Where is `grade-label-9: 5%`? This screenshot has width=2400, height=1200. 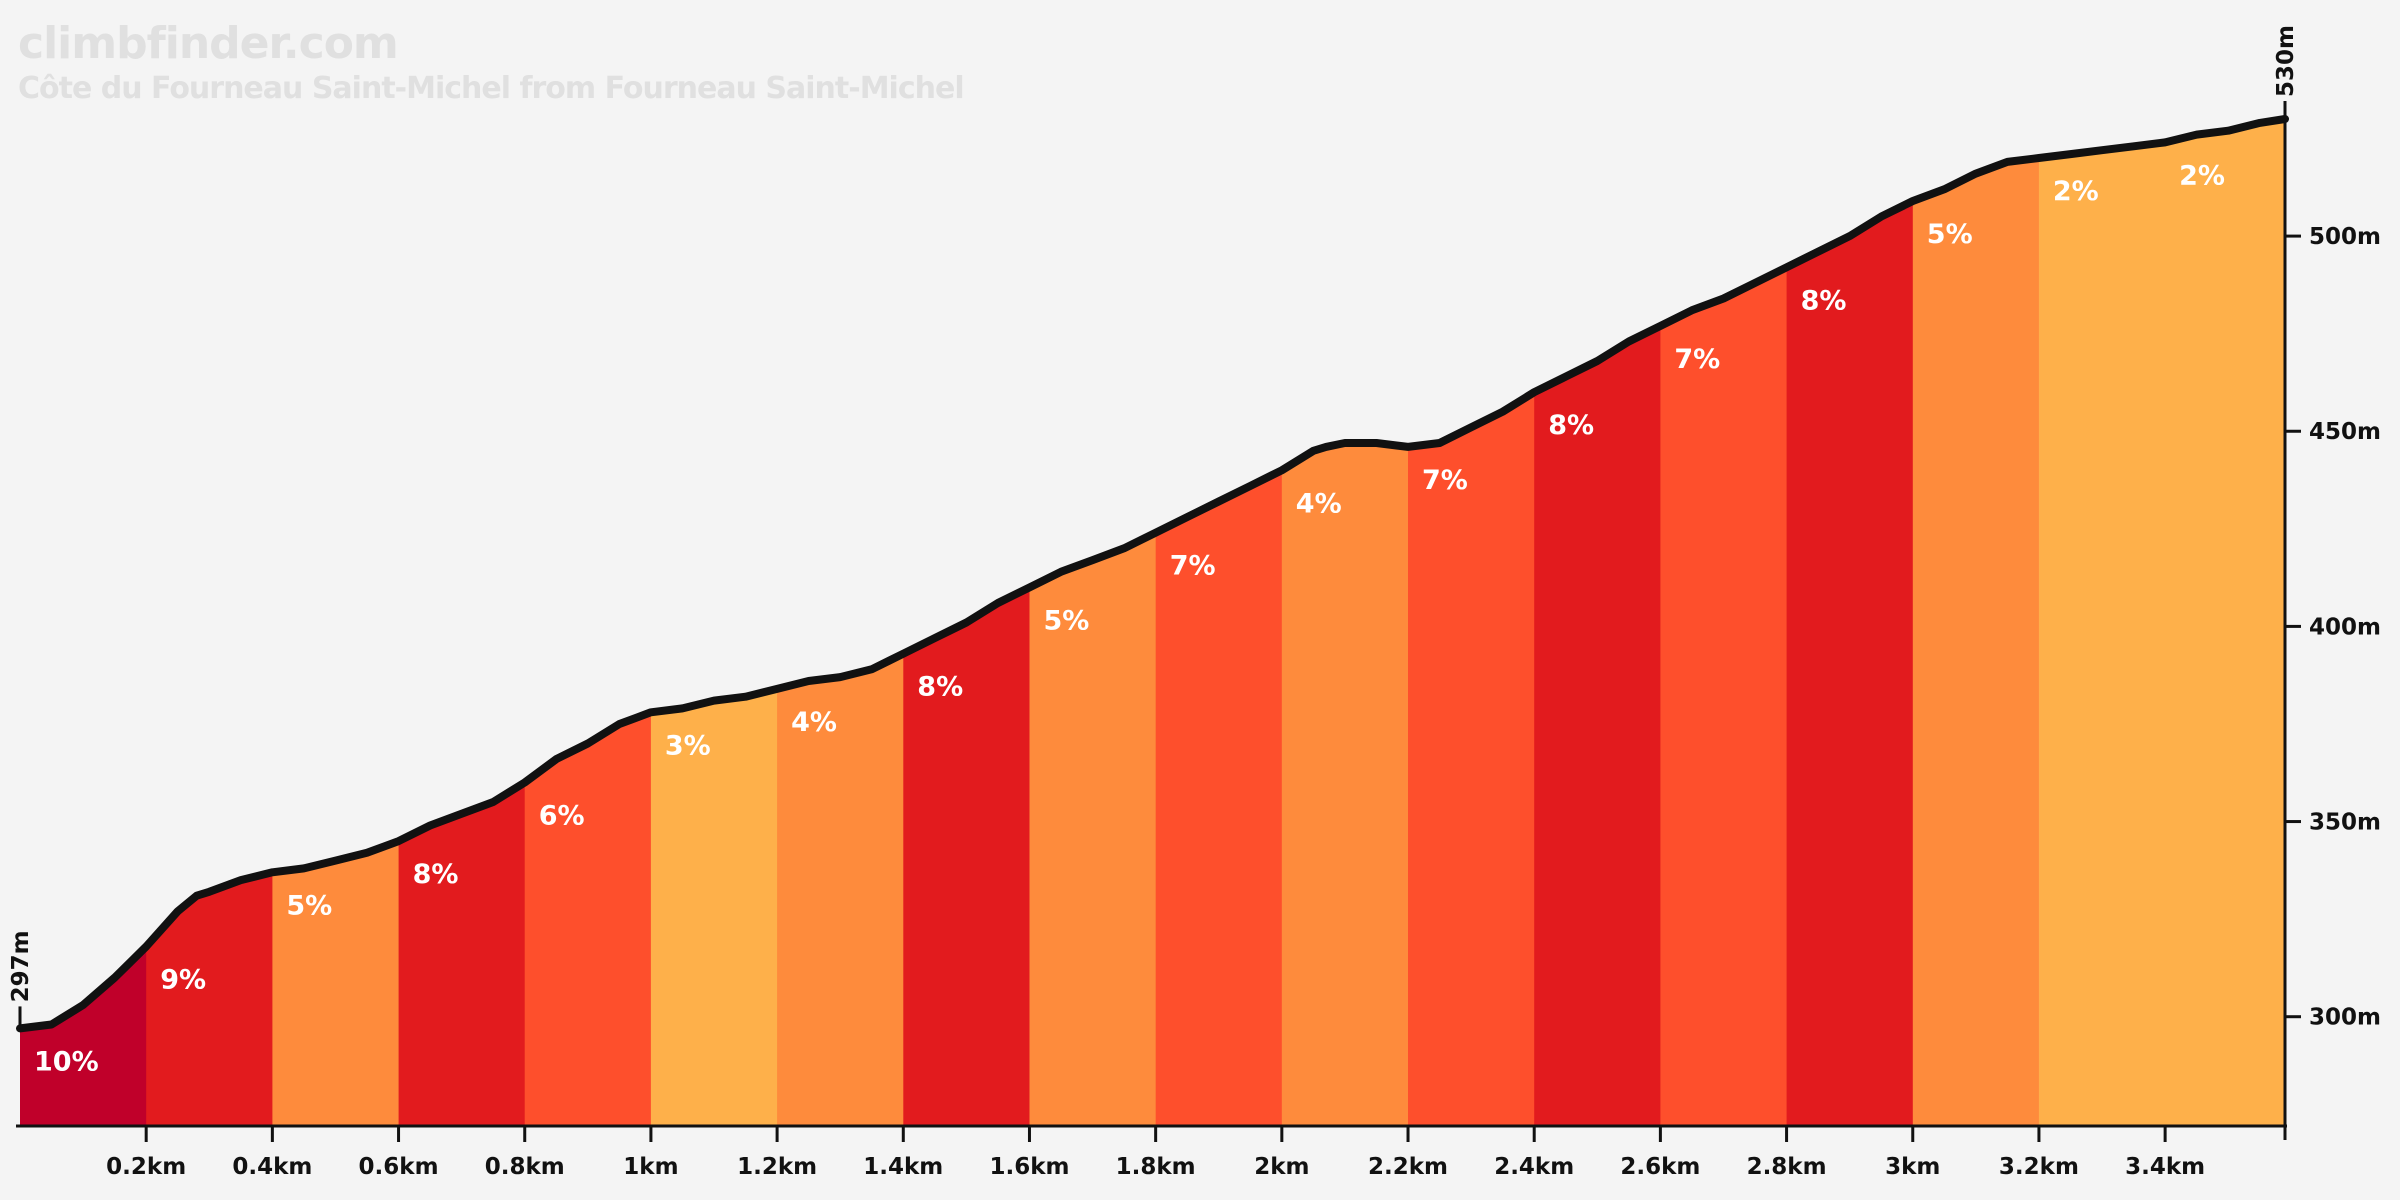
grade-label-9: 5% is located at coordinates (1067, 620).